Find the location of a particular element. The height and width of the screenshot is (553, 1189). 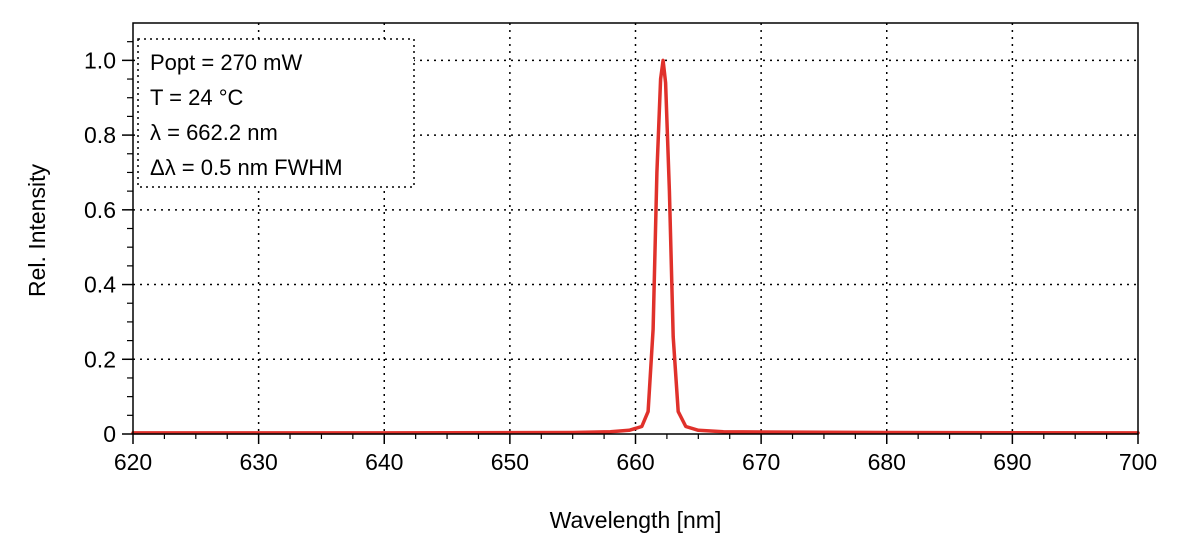

annotation-power: Popt = 270 mW is located at coordinates (226, 62).